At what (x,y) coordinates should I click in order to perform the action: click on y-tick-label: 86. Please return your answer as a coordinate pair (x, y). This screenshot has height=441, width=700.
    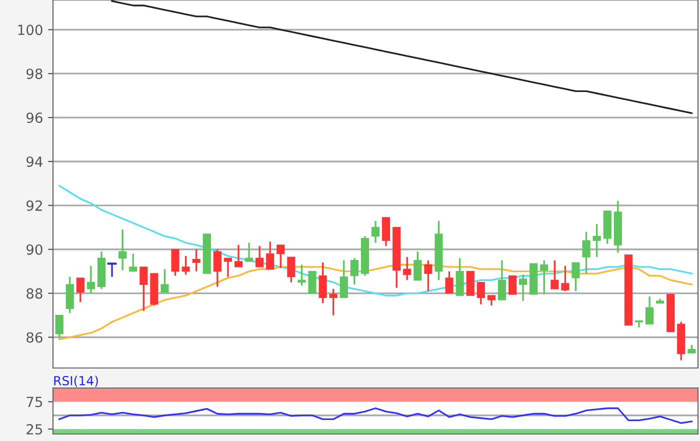
    Looking at the image, I should click on (34, 337).